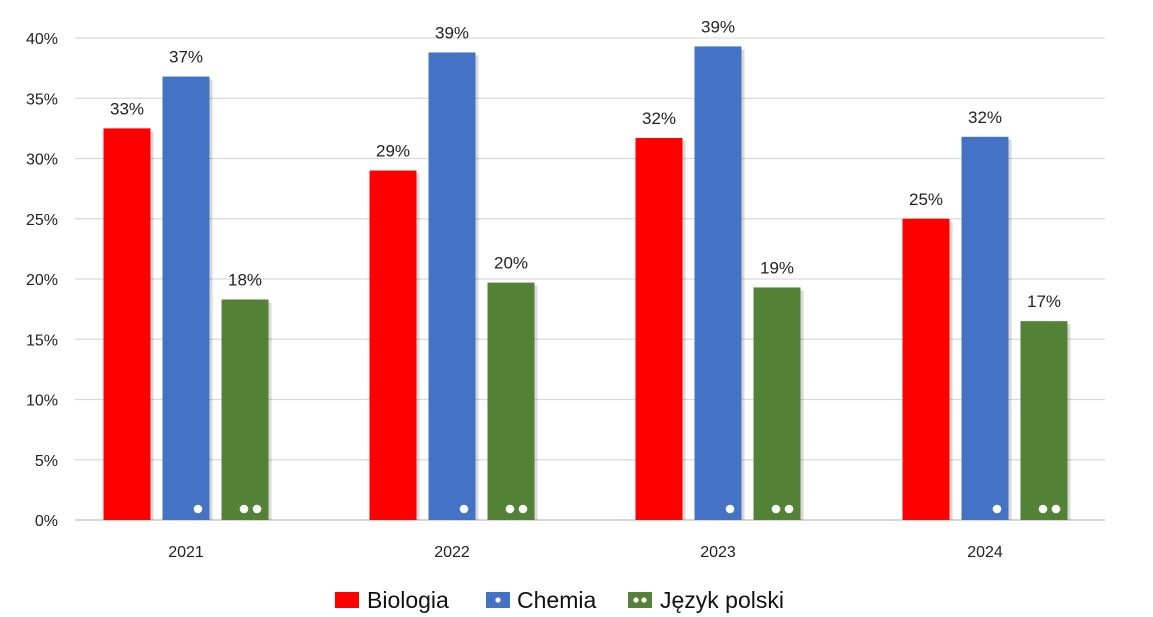 The width and height of the screenshot is (1153, 617). I want to click on data-label: 25%, so click(926, 199).